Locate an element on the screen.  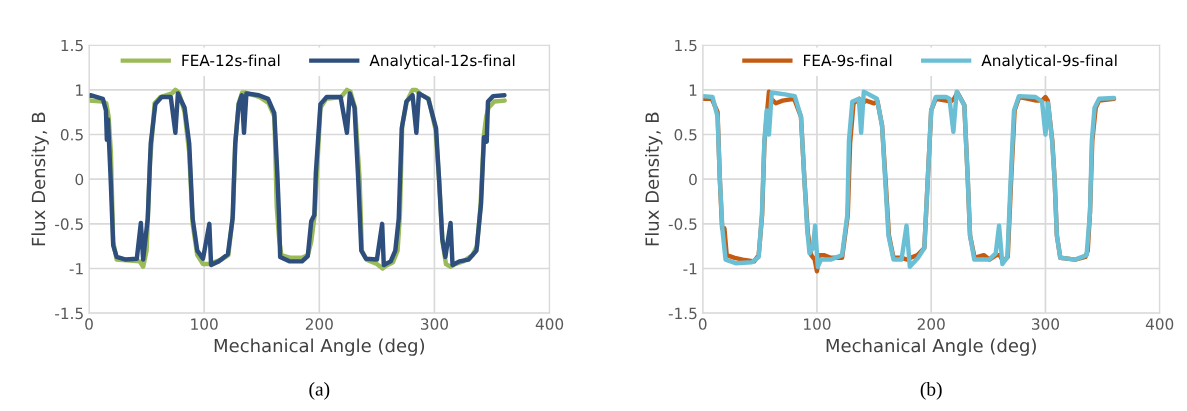
legend-label: FEA-9s-final is located at coordinates (848, 60).